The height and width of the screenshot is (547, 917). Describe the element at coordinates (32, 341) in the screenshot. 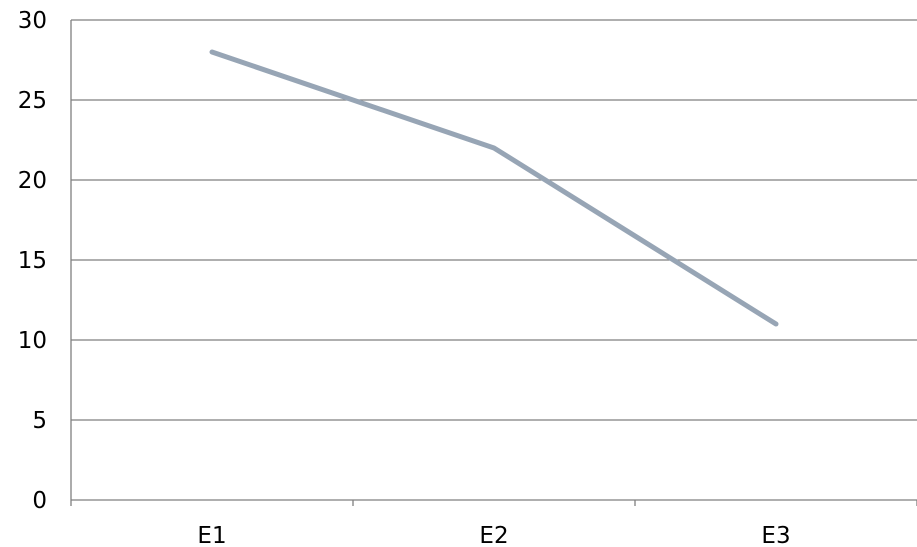

I see `y-tick-label: 10` at that location.